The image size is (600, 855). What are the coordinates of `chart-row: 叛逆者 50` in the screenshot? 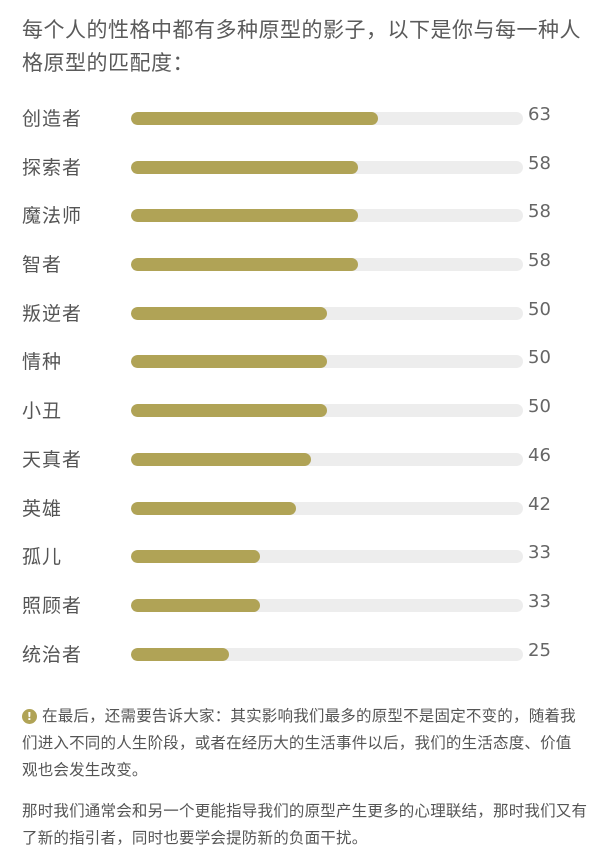 It's located at (300, 315).